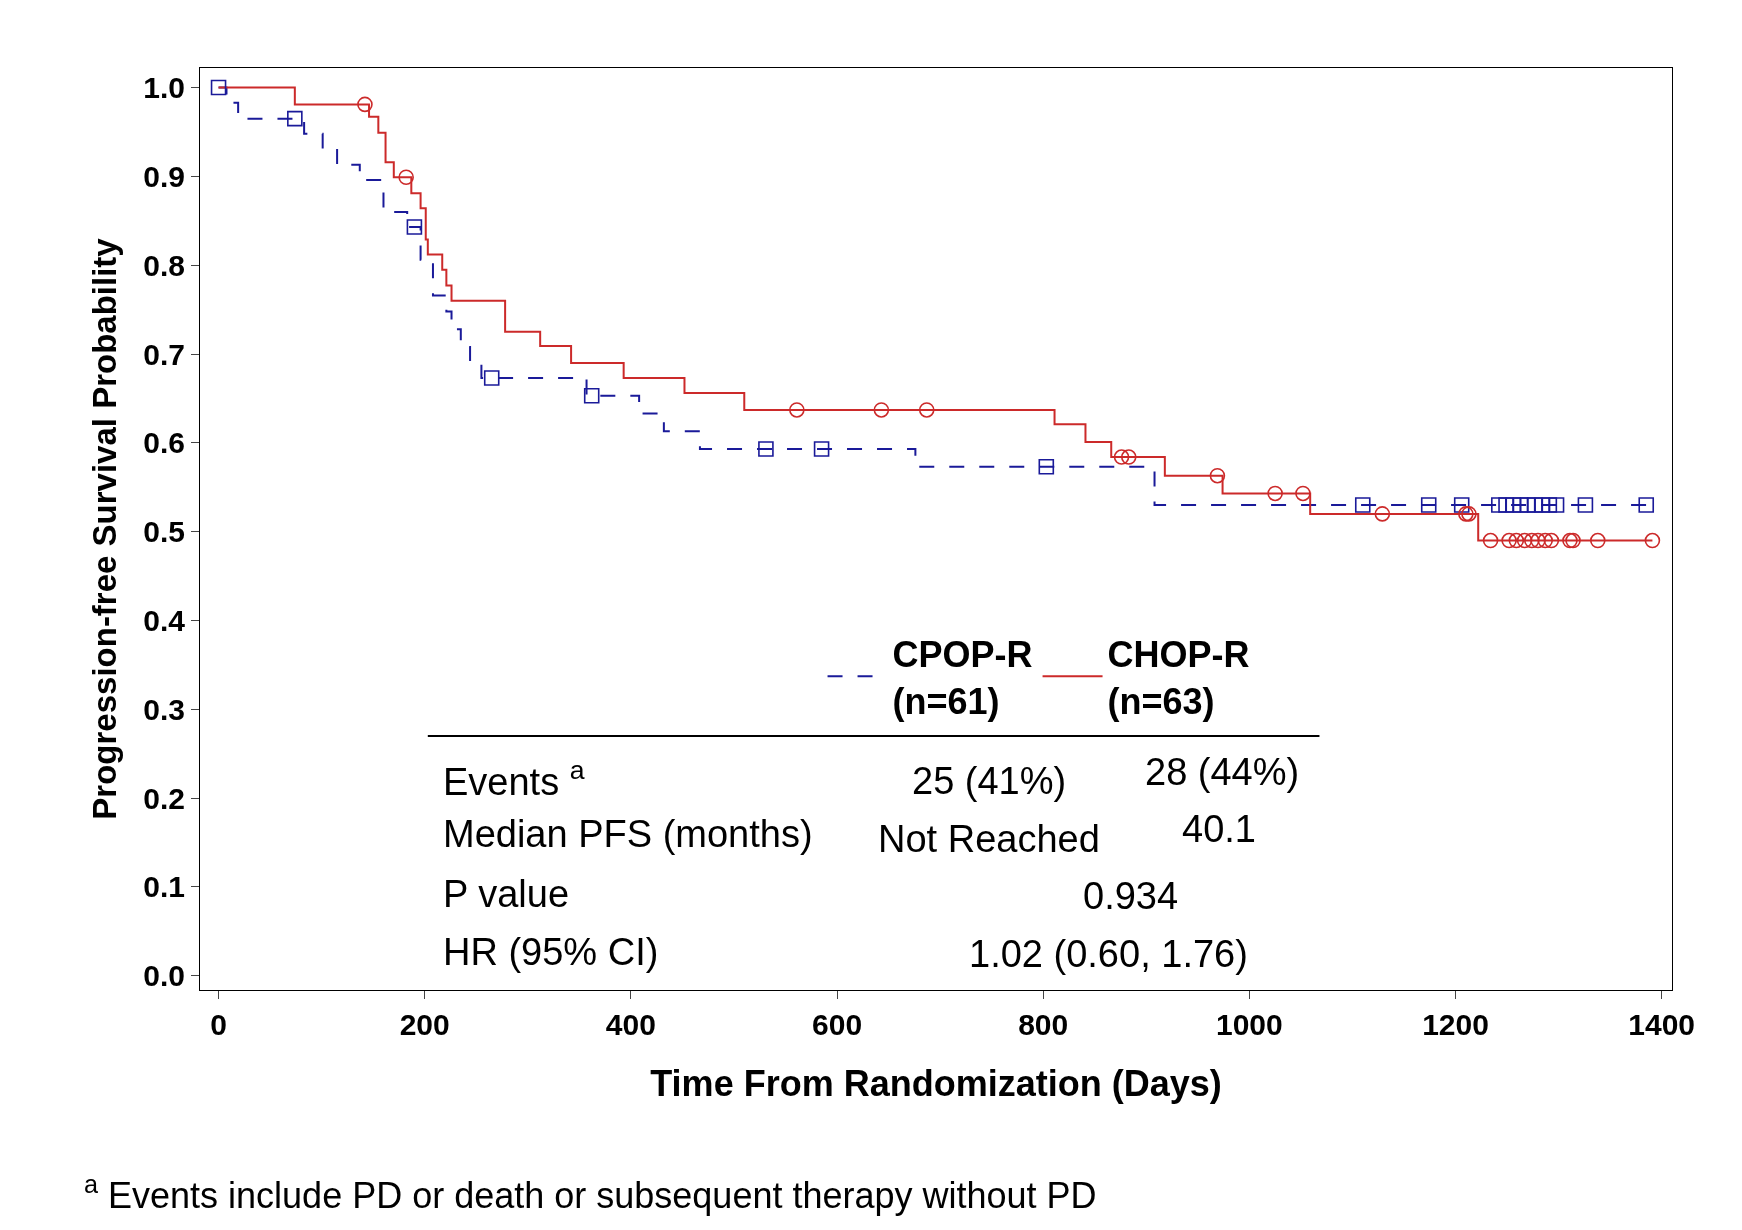  Describe the element at coordinates (630, 1024) in the screenshot. I see `x-tick-label: 400` at that location.